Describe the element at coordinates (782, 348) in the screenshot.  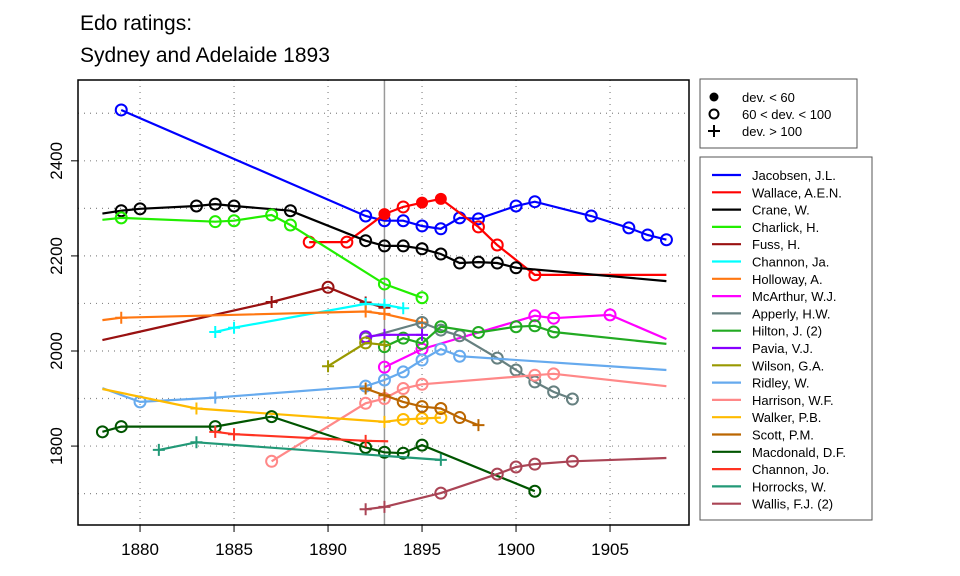
I see `legend-label: Pavia, V.J.` at that location.